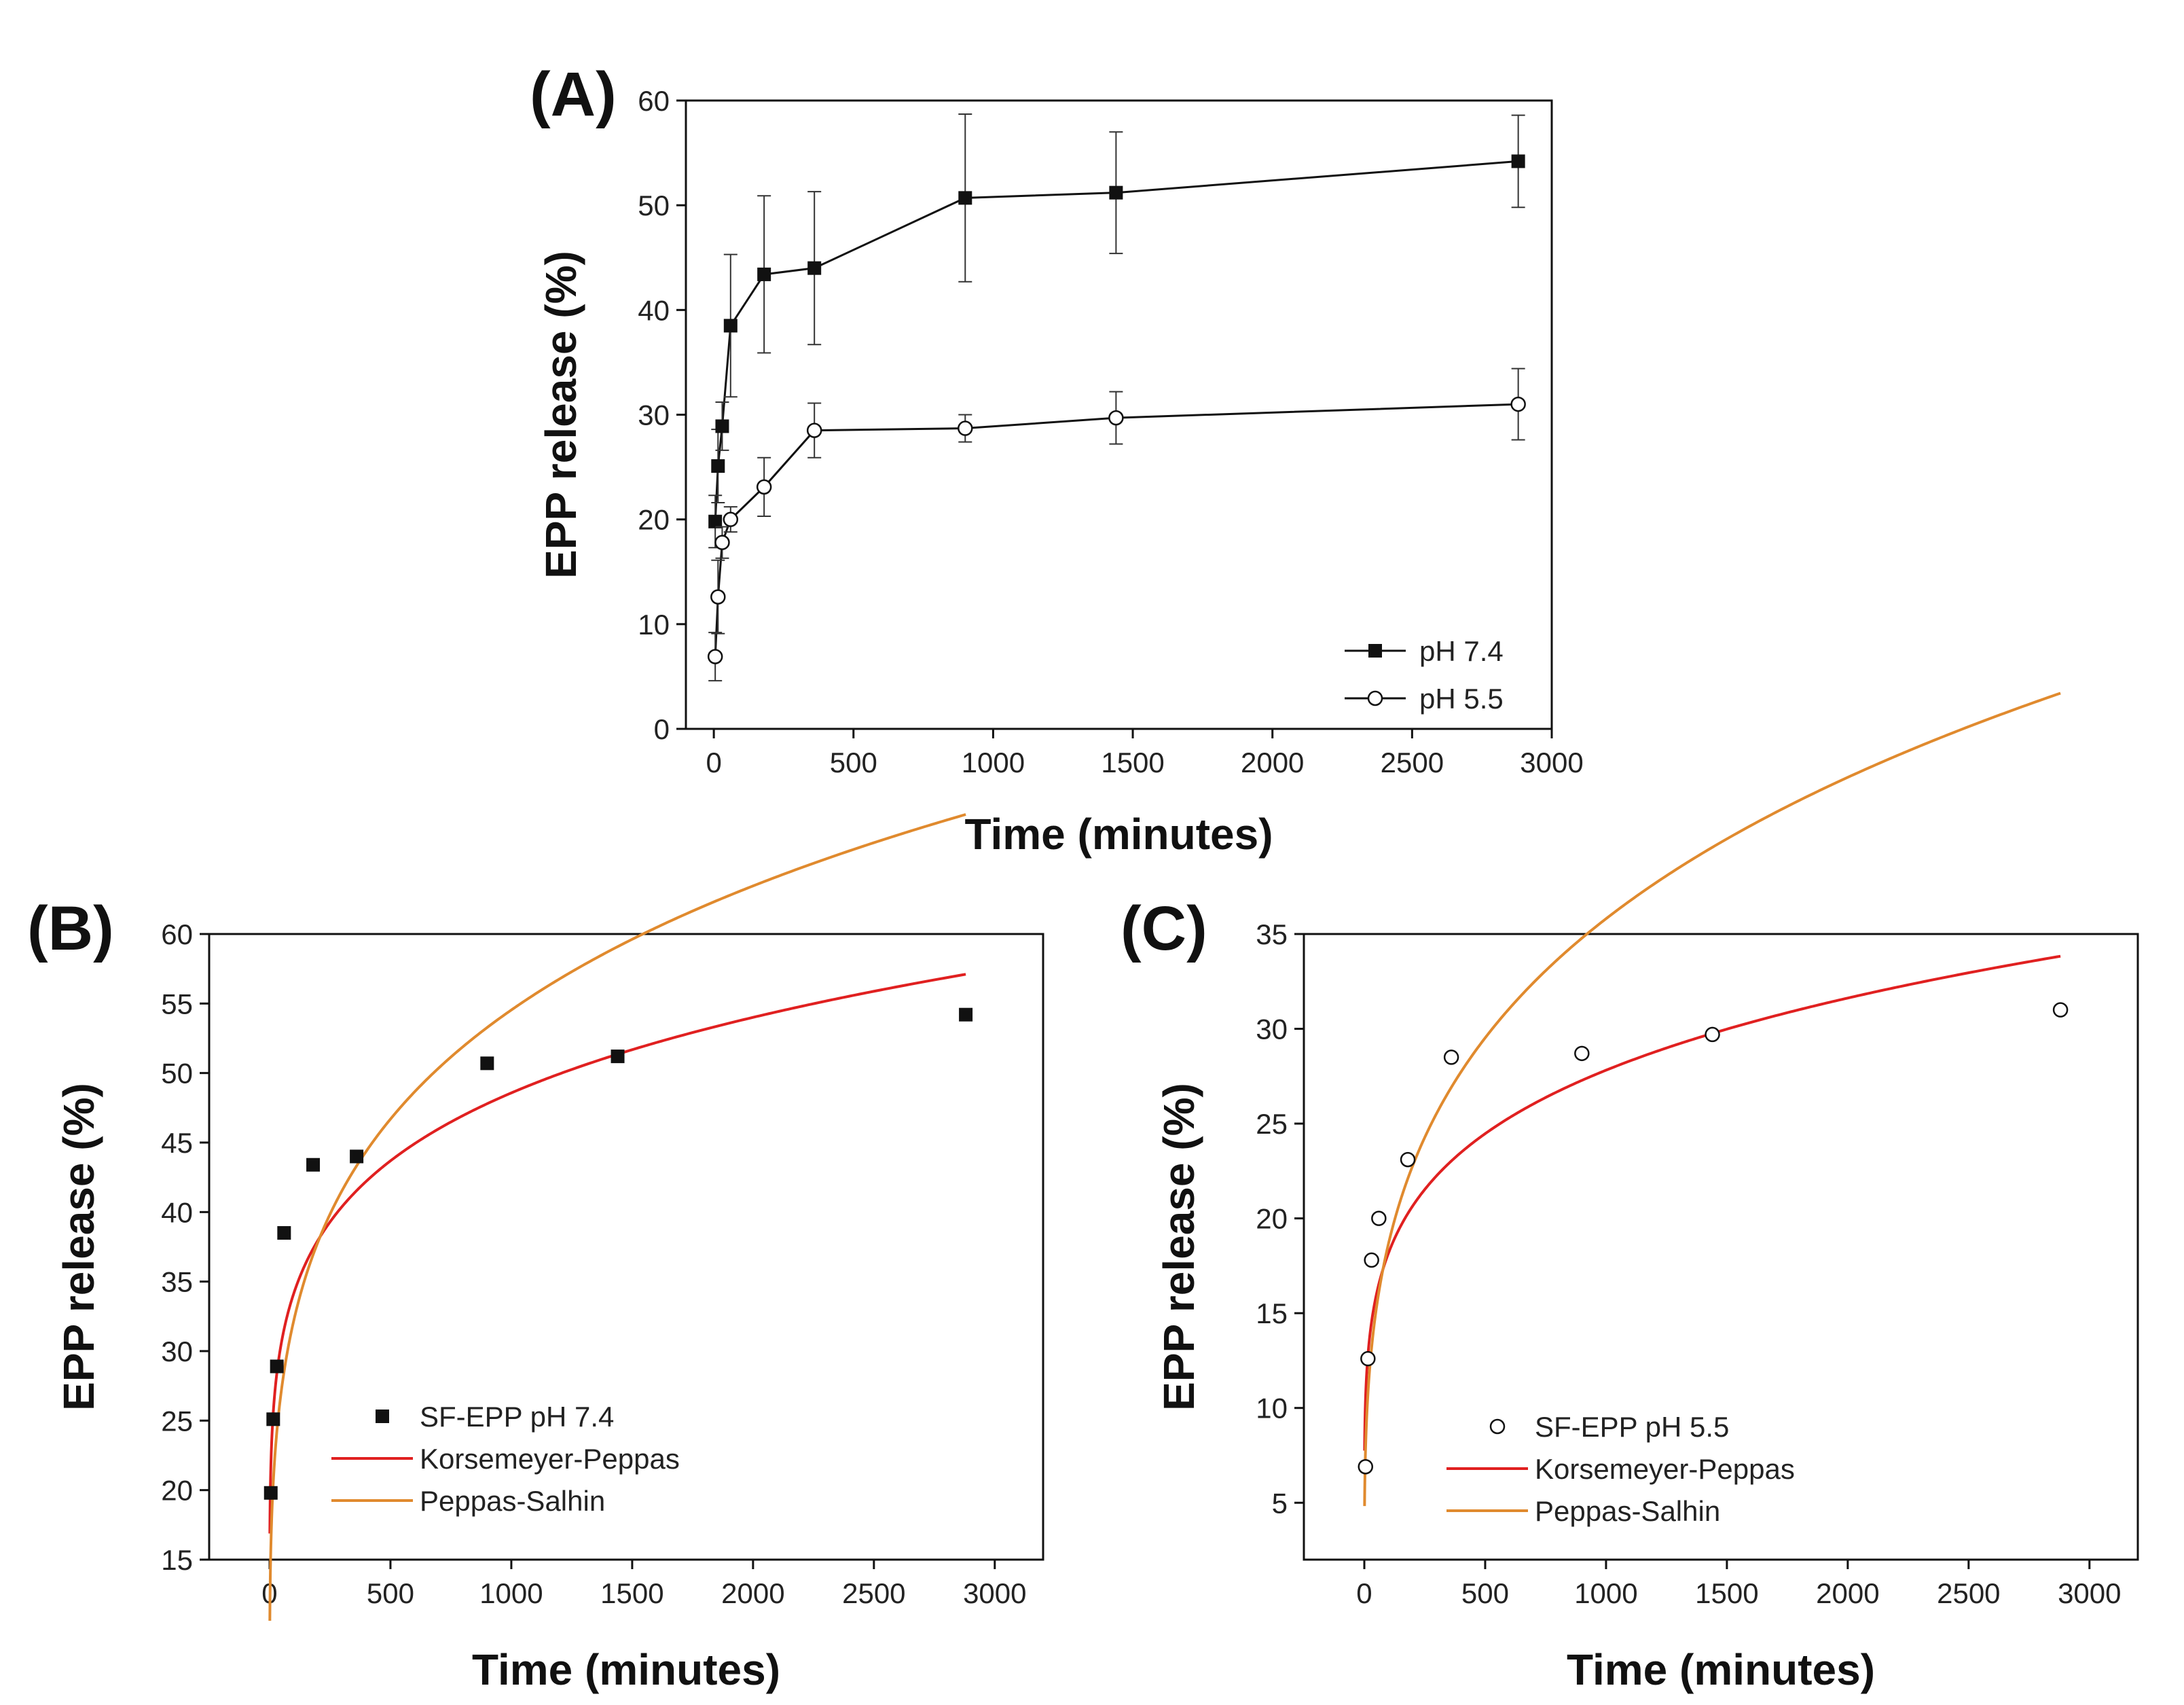  I want to click on x-tick-label: 0, so click(713, 762).